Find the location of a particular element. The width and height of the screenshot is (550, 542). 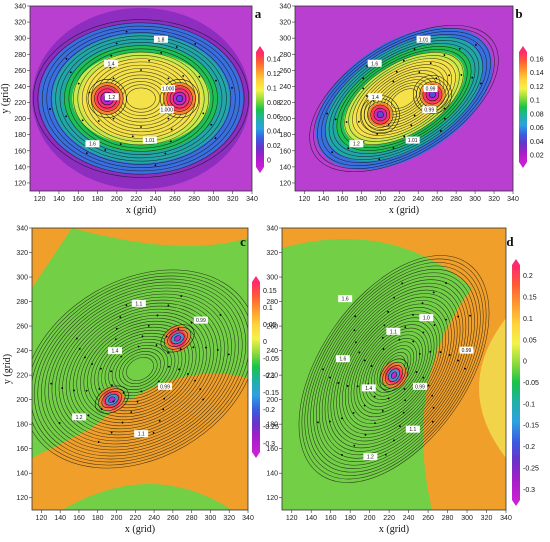

contour-label-text: 1.0 is located at coordinates (426, 319).